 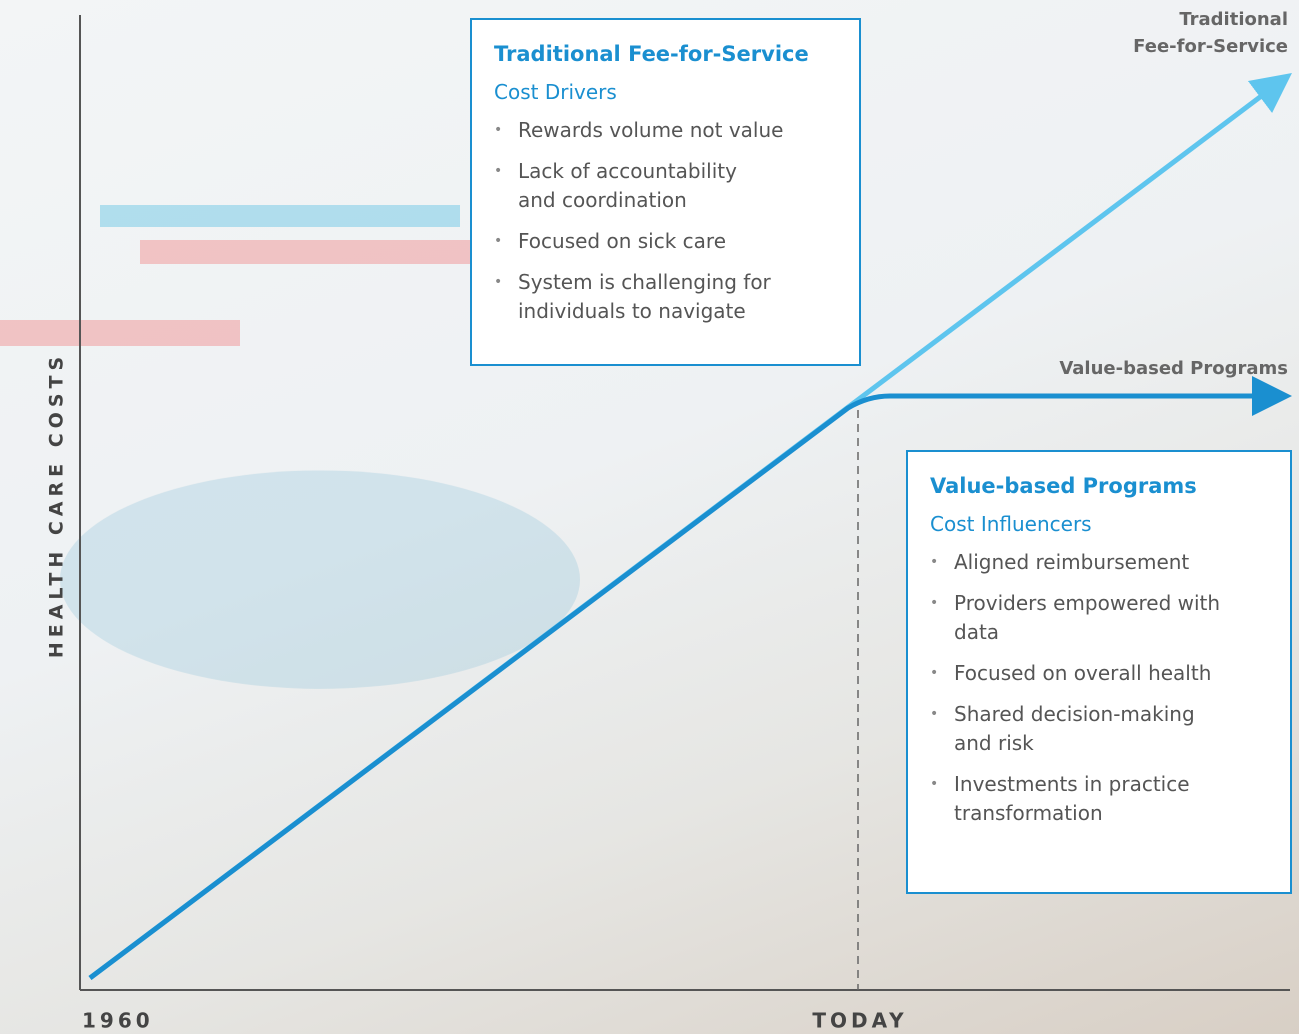 I want to click on bullet-text: Rewards volume not value, so click(x=651, y=130).